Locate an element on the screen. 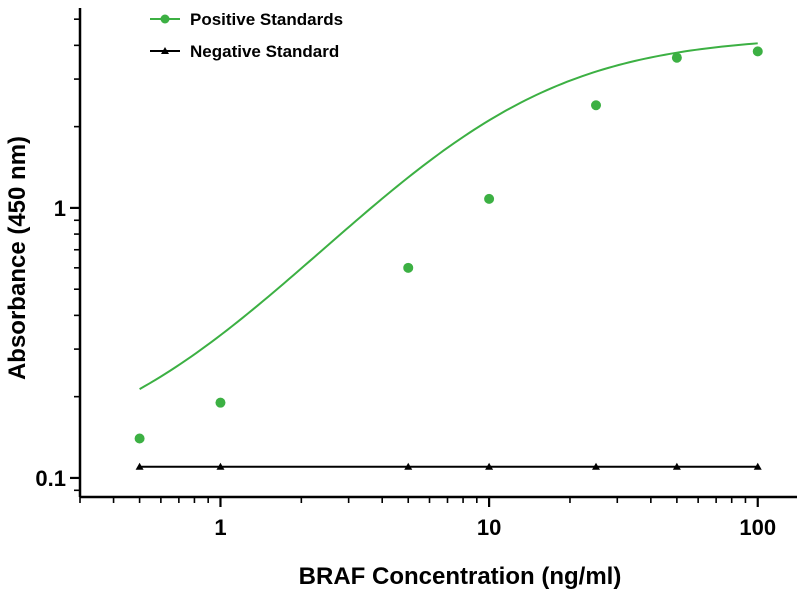 The image size is (800, 600). x-tick-label: 10 is located at coordinates (489, 527).